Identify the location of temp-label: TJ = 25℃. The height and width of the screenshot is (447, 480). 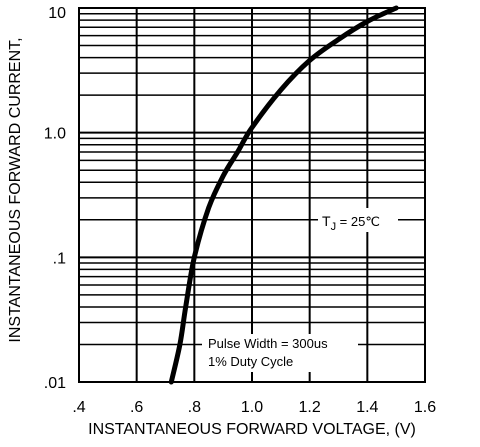
(351, 223).